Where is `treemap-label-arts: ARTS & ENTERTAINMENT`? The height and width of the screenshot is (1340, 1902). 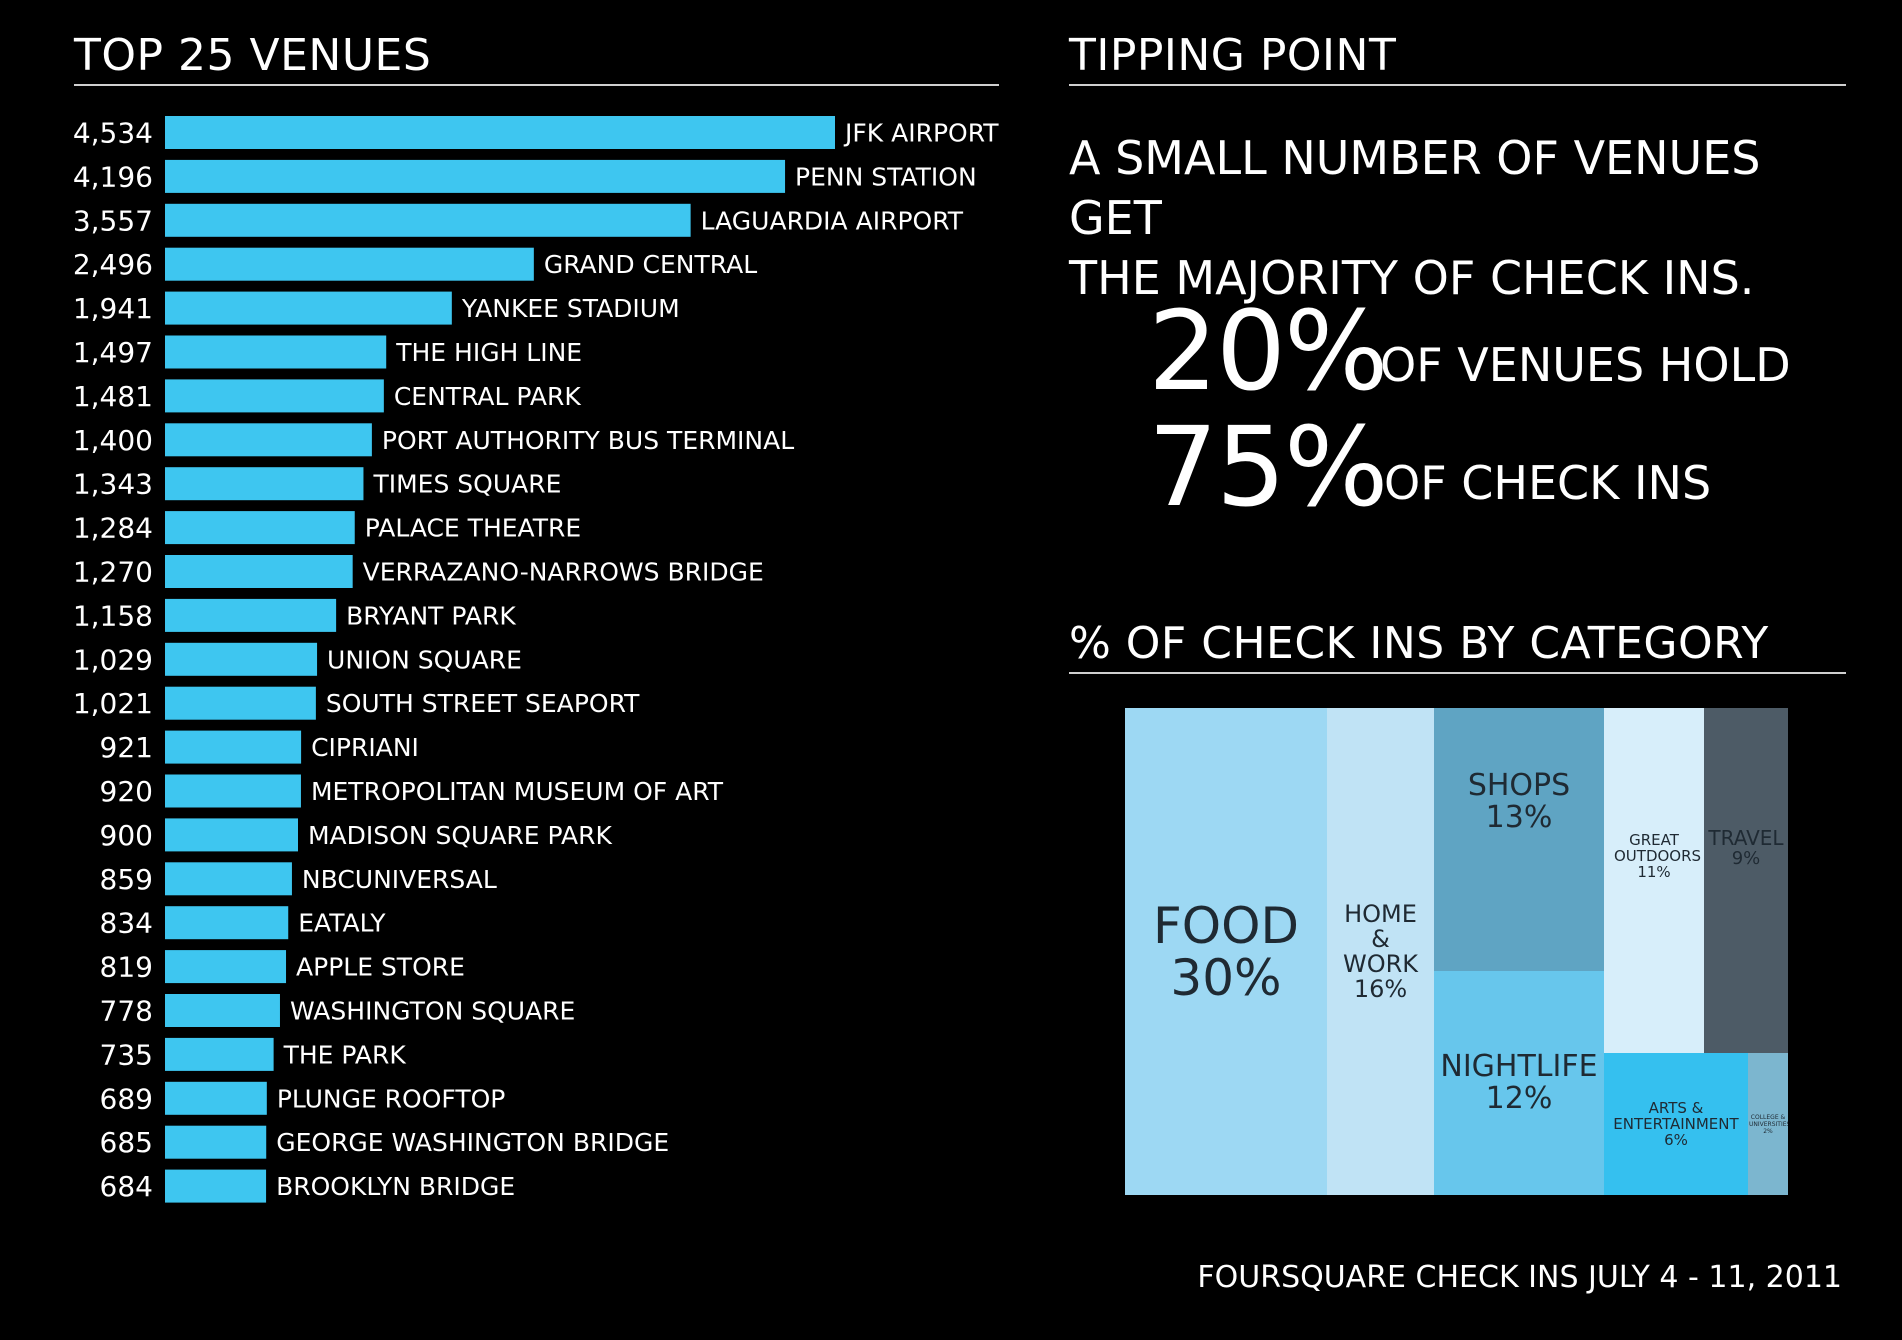
treemap-label-arts: ARTS & ENTERTAINMENT is located at coordinates (1676, 1116).